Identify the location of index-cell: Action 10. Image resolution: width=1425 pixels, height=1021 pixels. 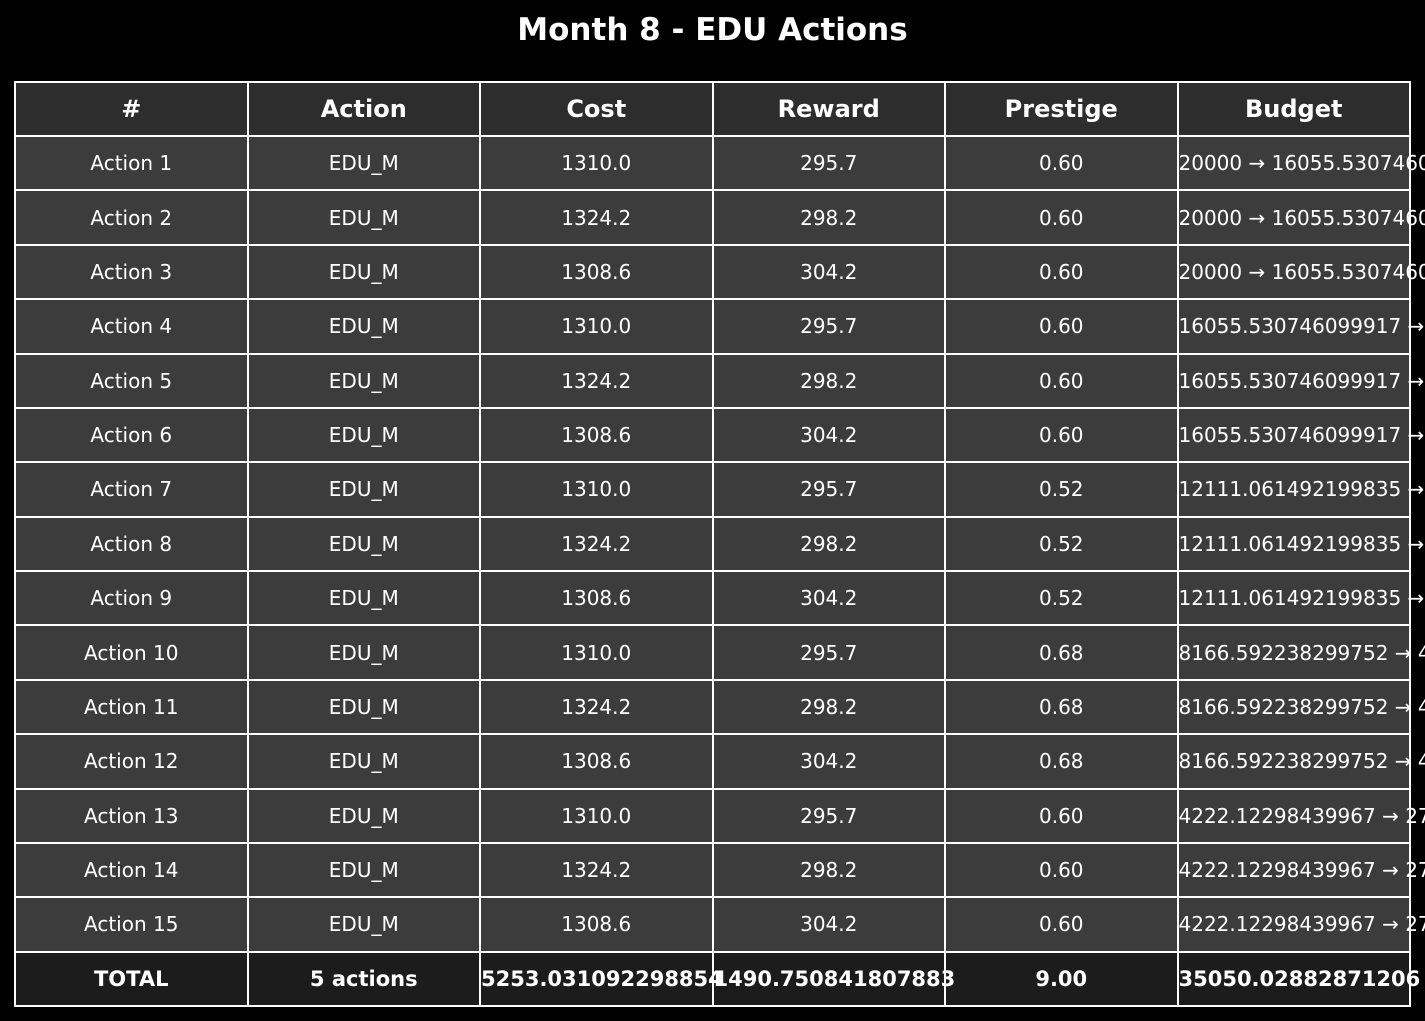
(131, 652).